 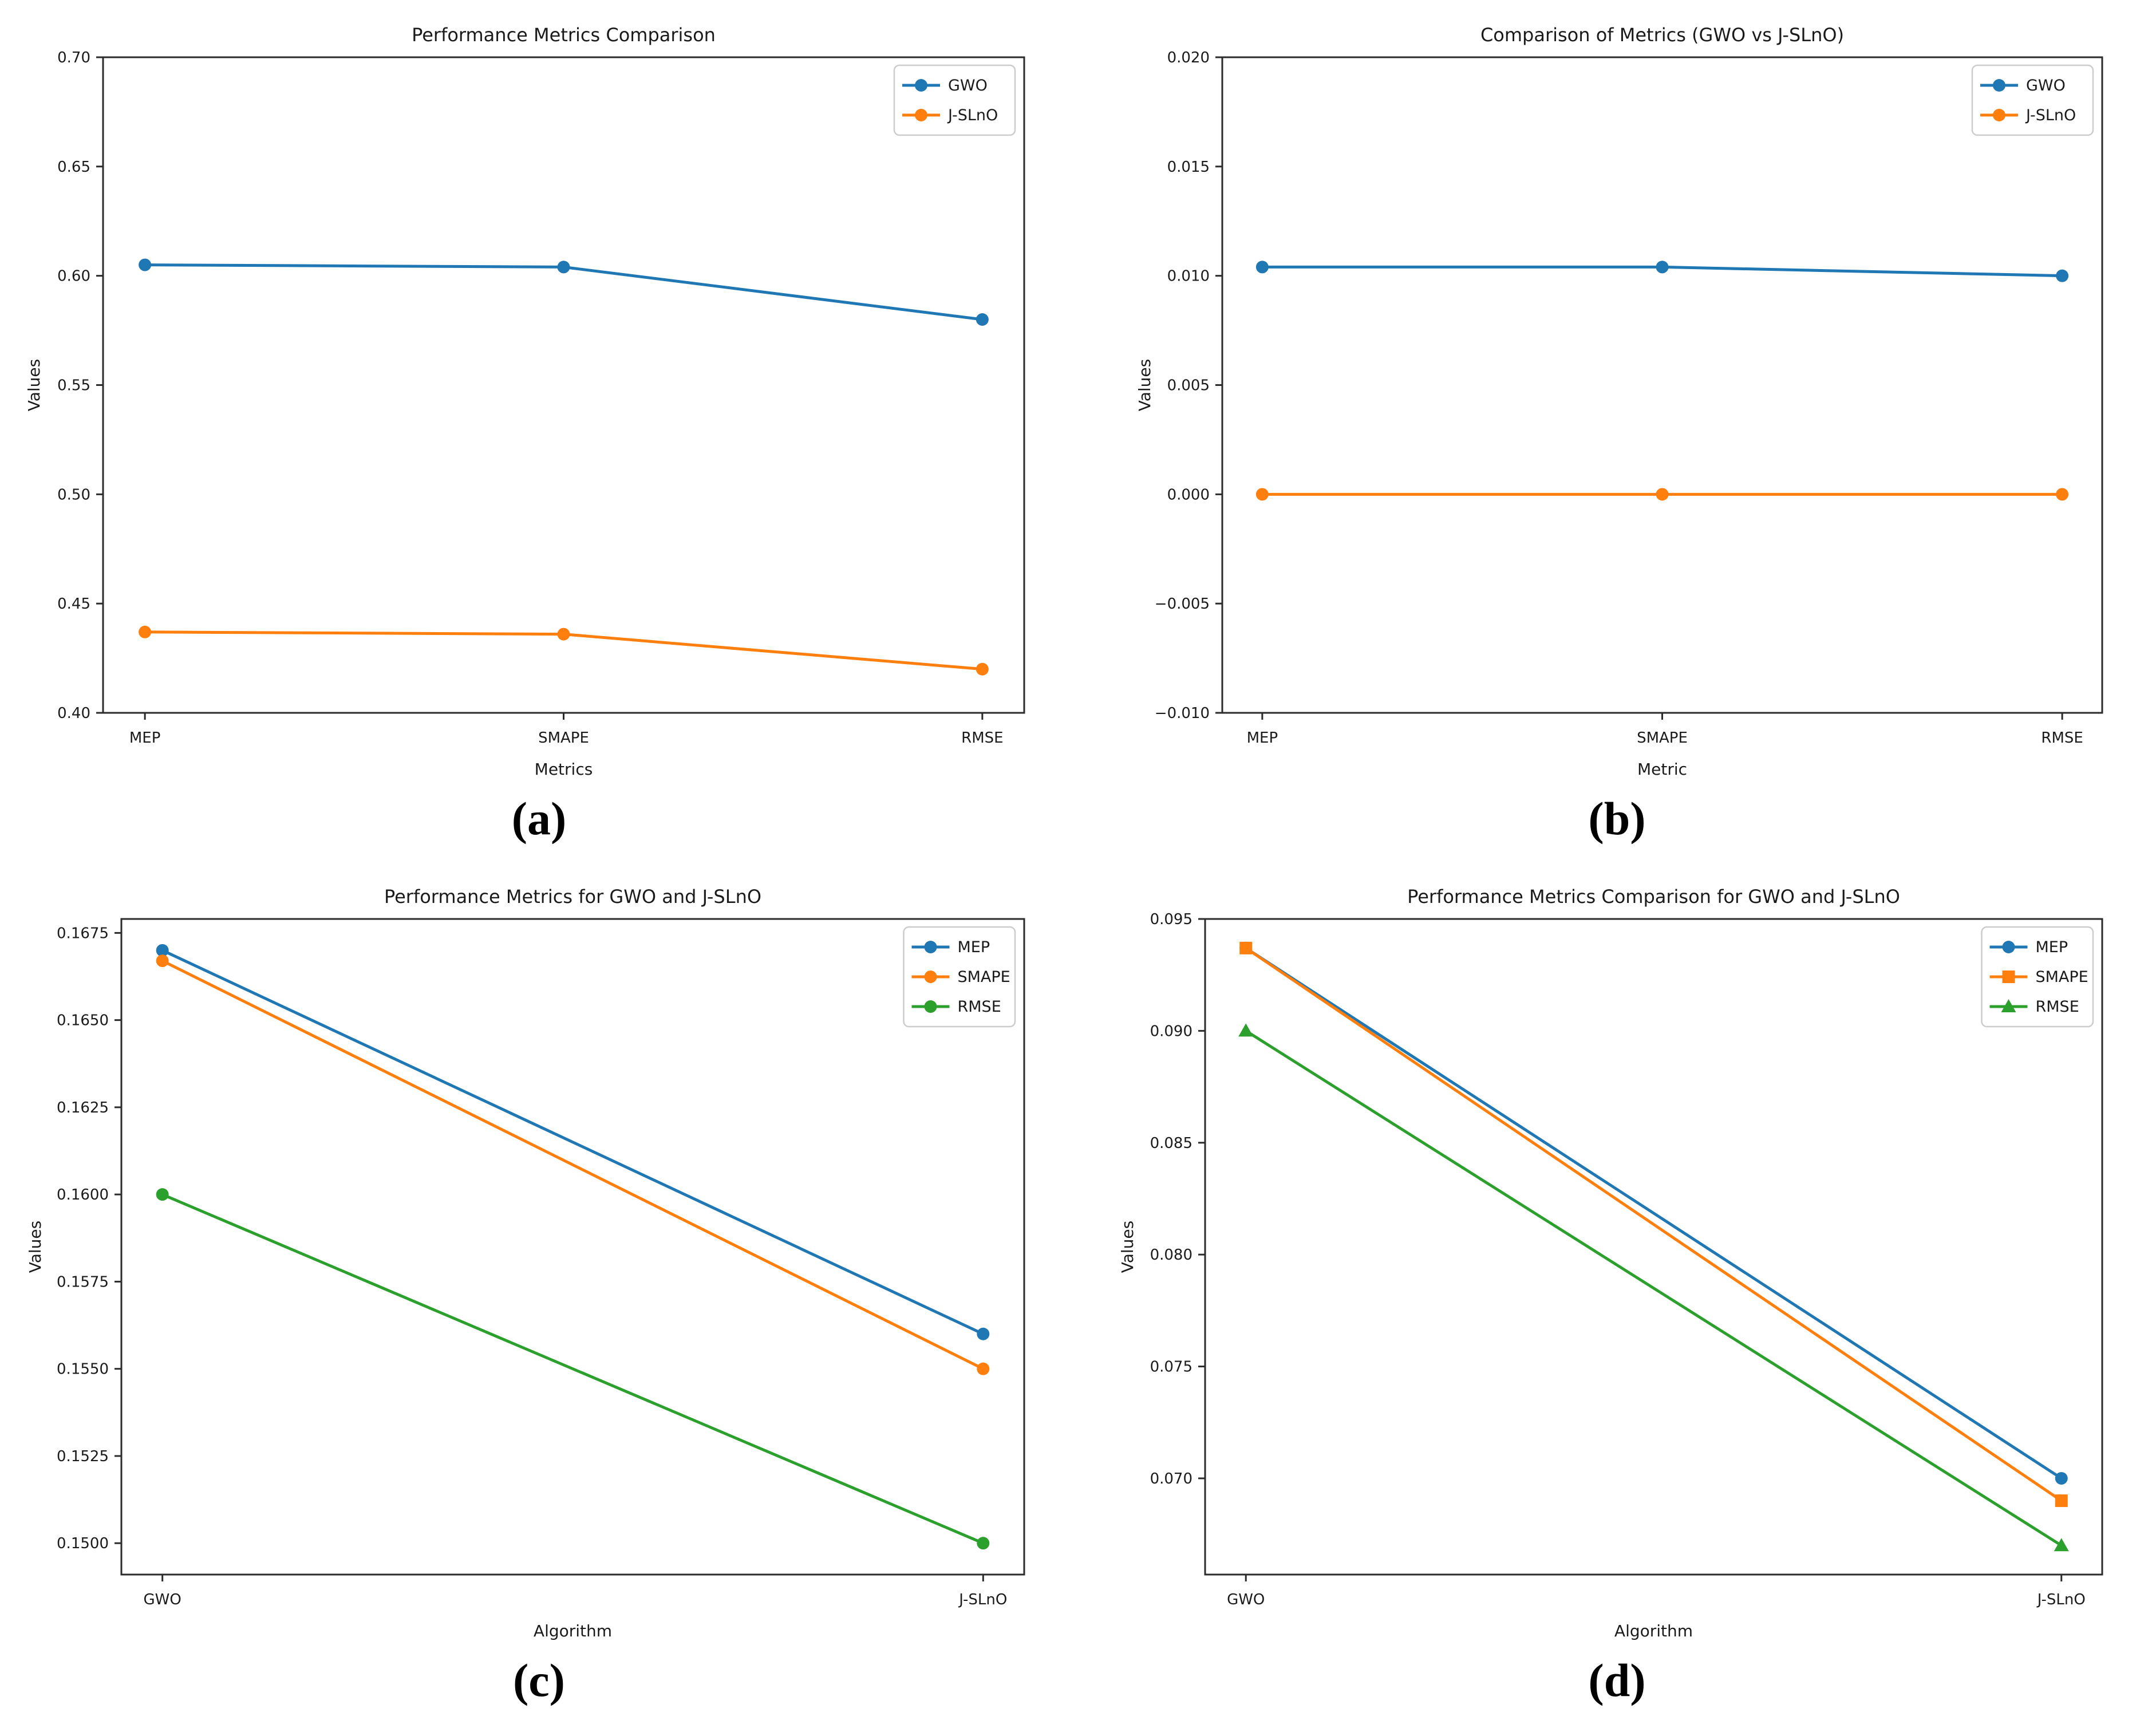 What do you see at coordinates (83, 1021) in the screenshot?
I see `y-tick-label: 0.1650` at bounding box center [83, 1021].